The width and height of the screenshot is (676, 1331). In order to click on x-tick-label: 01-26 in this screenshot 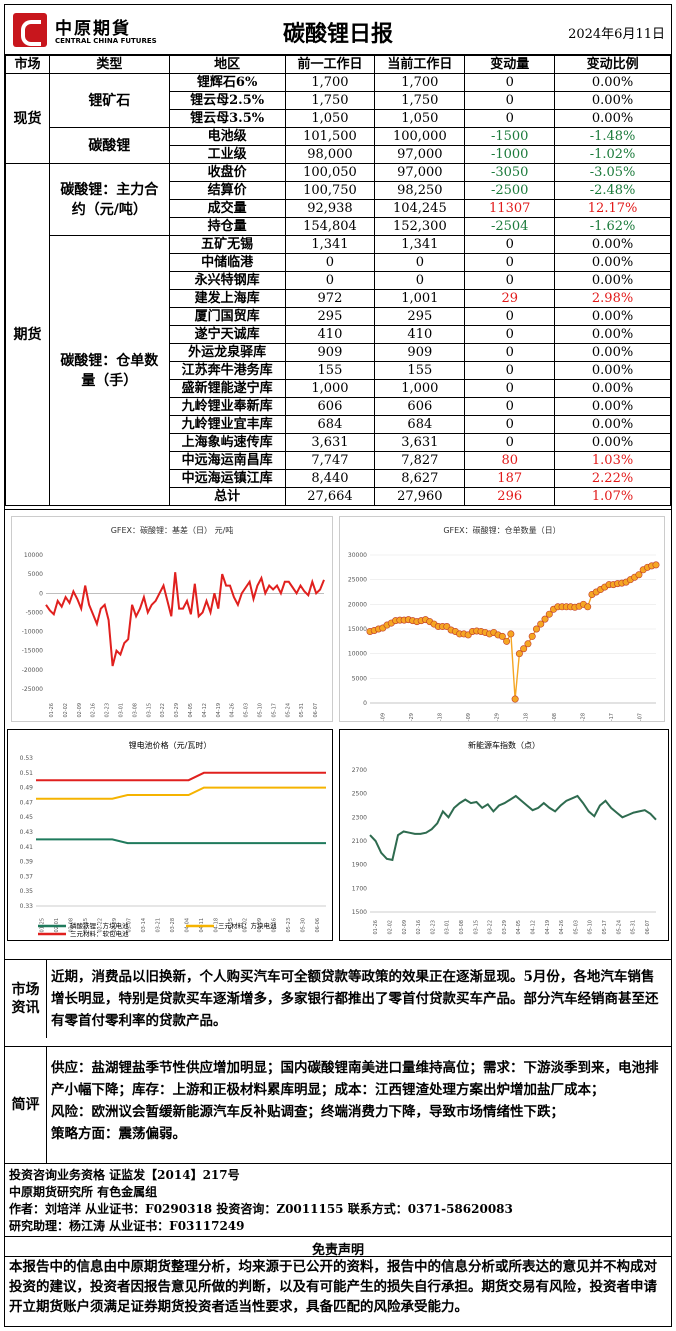, I will do `click(376, 927)`.